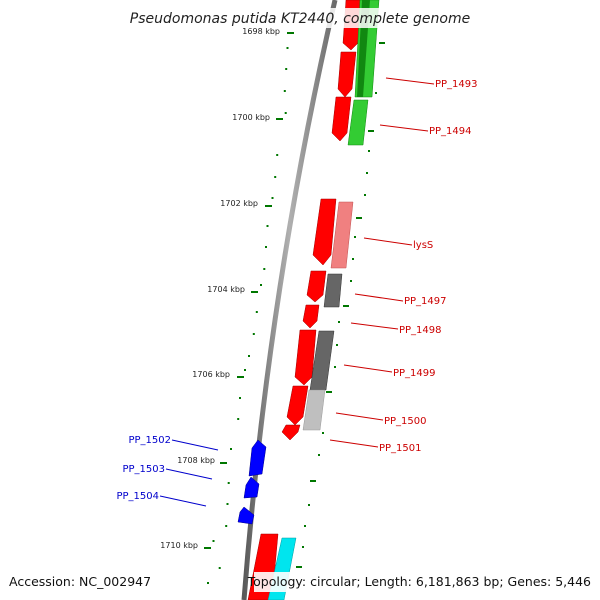 The image size is (600, 600). I want to click on tick-label-1710: 1710 kbp, so click(179, 545).